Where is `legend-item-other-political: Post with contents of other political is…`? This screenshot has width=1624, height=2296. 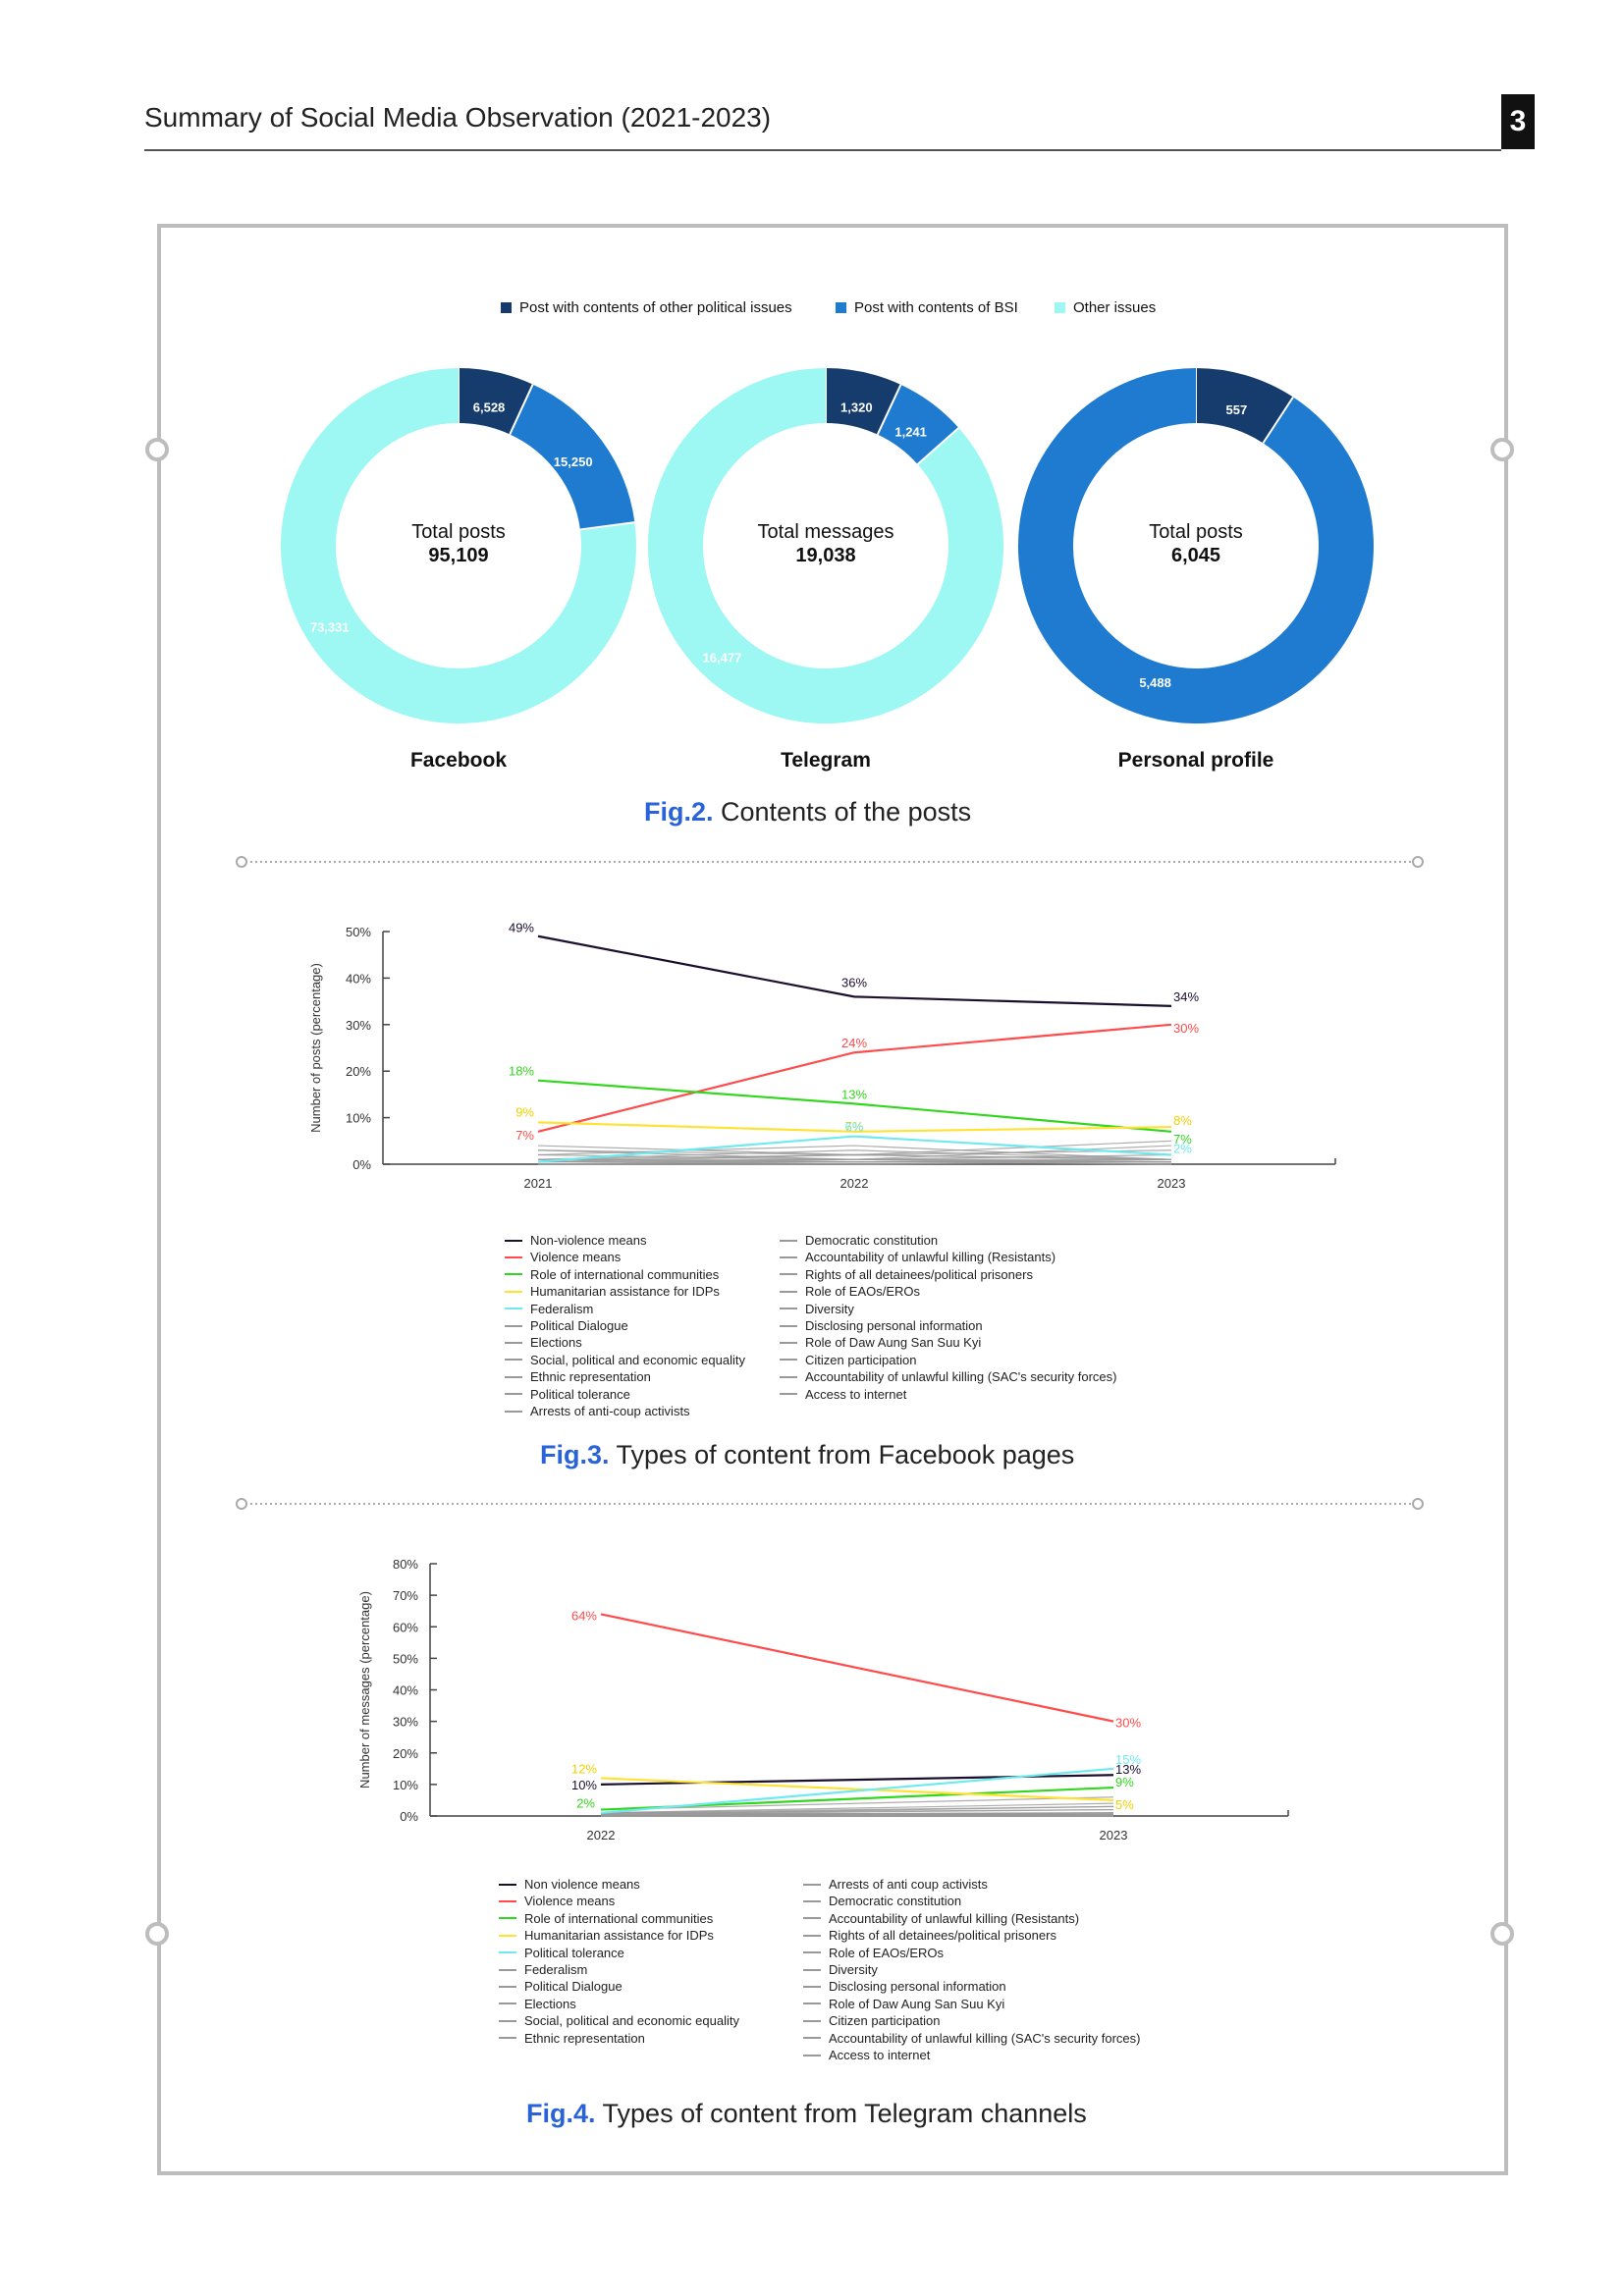 legend-item-other-political: Post with contents of other political is… is located at coordinates (646, 307).